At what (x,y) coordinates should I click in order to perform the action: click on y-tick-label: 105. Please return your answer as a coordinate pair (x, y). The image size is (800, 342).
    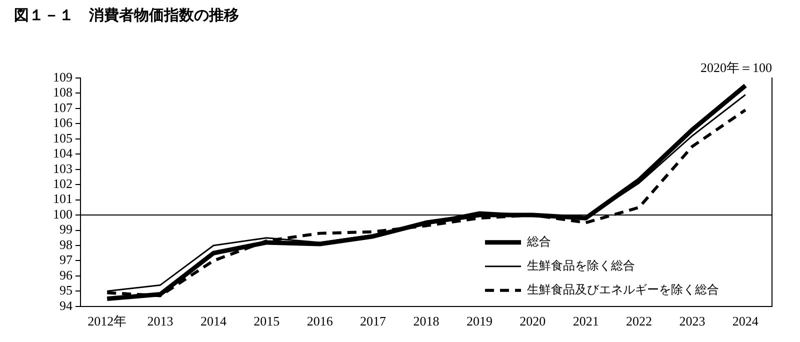
    Looking at the image, I should click on (62, 138).